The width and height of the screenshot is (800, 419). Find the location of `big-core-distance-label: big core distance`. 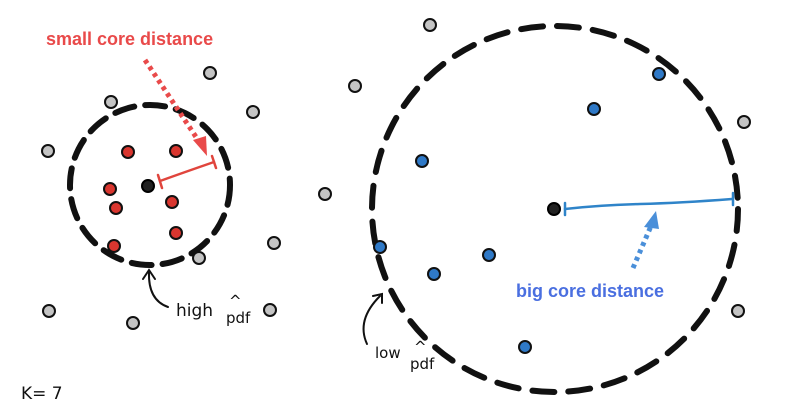

big-core-distance-label: big core distance is located at coordinates (590, 291).